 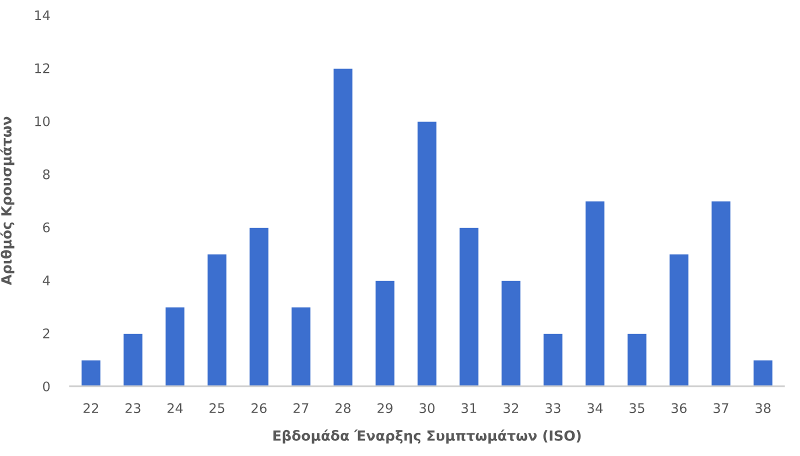 I want to click on x-tick-label: 25, so click(x=217, y=408).